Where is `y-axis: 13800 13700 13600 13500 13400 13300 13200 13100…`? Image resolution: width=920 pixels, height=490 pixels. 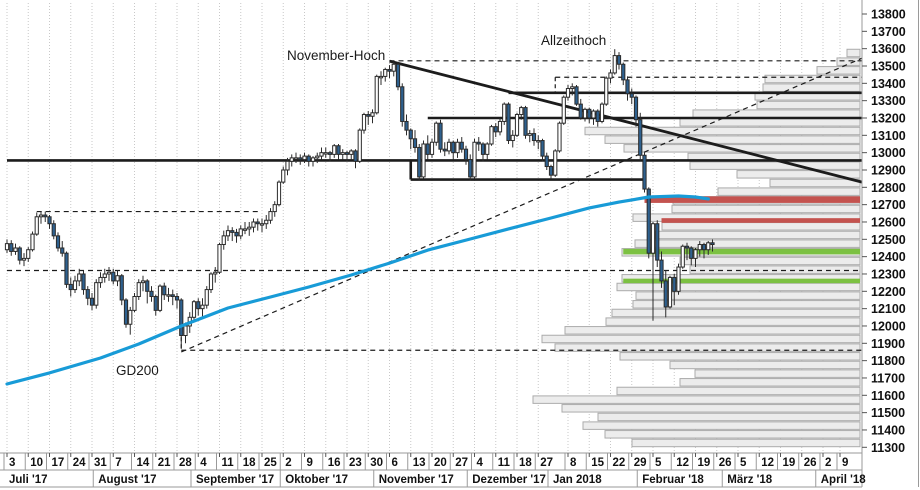
y-axis: 13800 13700 13600 13500 13400 13300 13200 13100… is located at coordinates (884, 231).